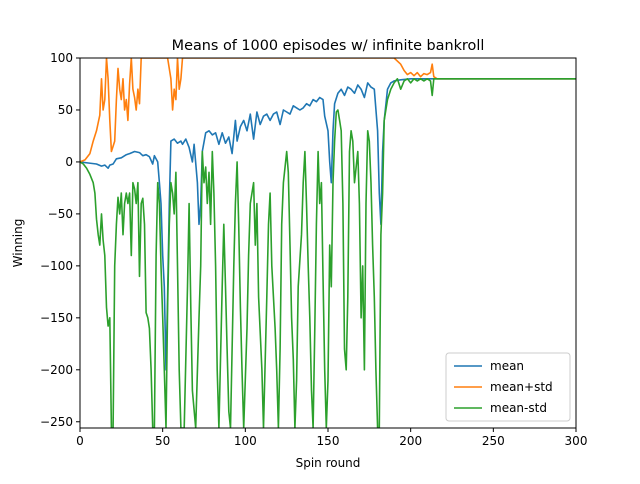  Describe the element at coordinates (56, 370) in the screenshot. I see `y-tick-label: −200` at that location.